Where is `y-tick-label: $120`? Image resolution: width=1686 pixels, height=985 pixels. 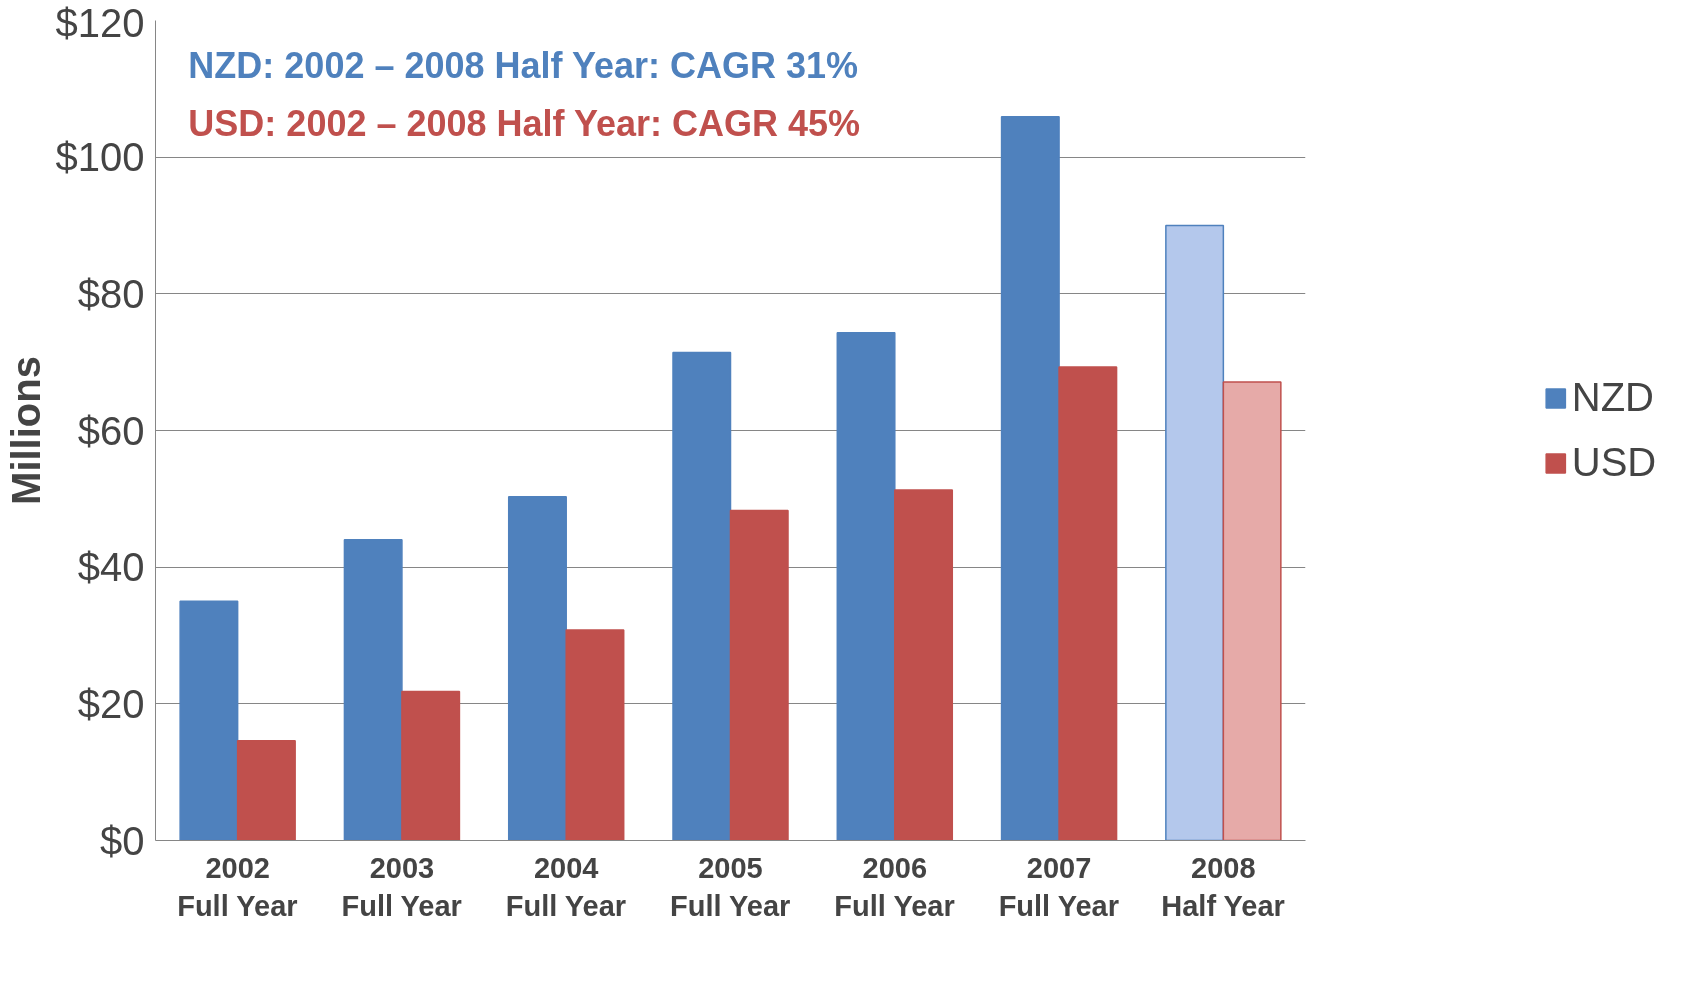 y-tick-label: $120 is located at coordinates (100, 22).